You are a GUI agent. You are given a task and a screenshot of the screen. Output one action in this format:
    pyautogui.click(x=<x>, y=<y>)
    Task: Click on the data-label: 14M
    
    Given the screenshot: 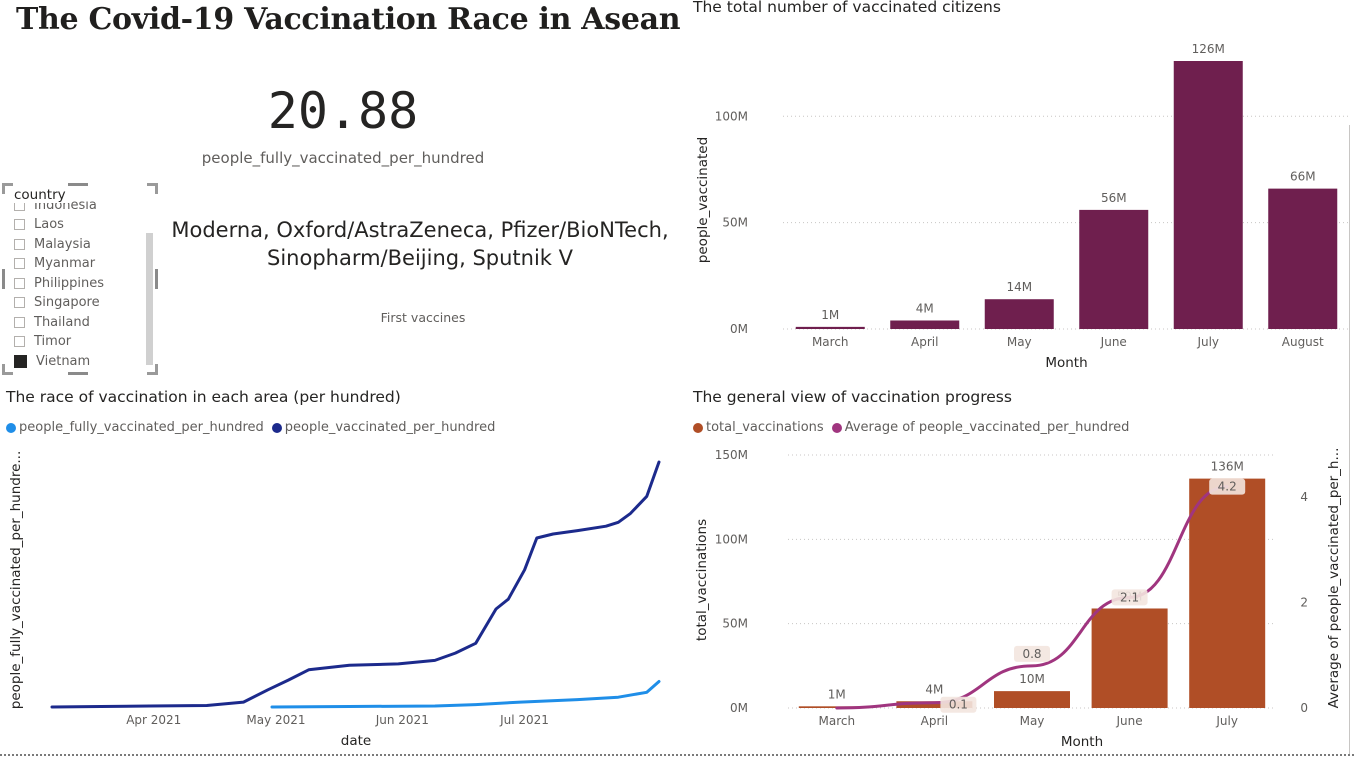 What is the action you would take?
    pyautogui.click(x=1019, y=287)
    